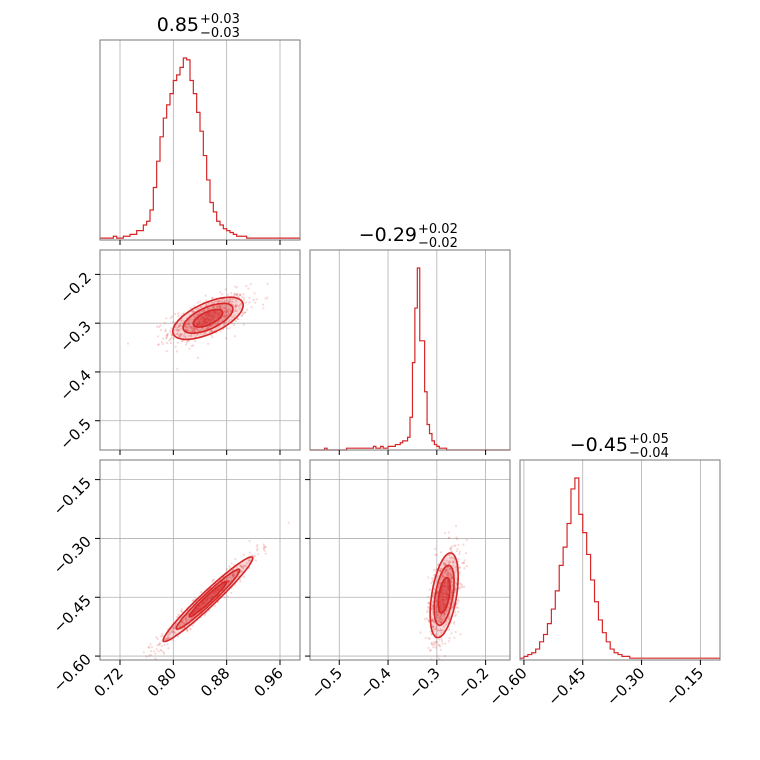  I want to click on x-tick-label: −0.45, so click(566, 686).